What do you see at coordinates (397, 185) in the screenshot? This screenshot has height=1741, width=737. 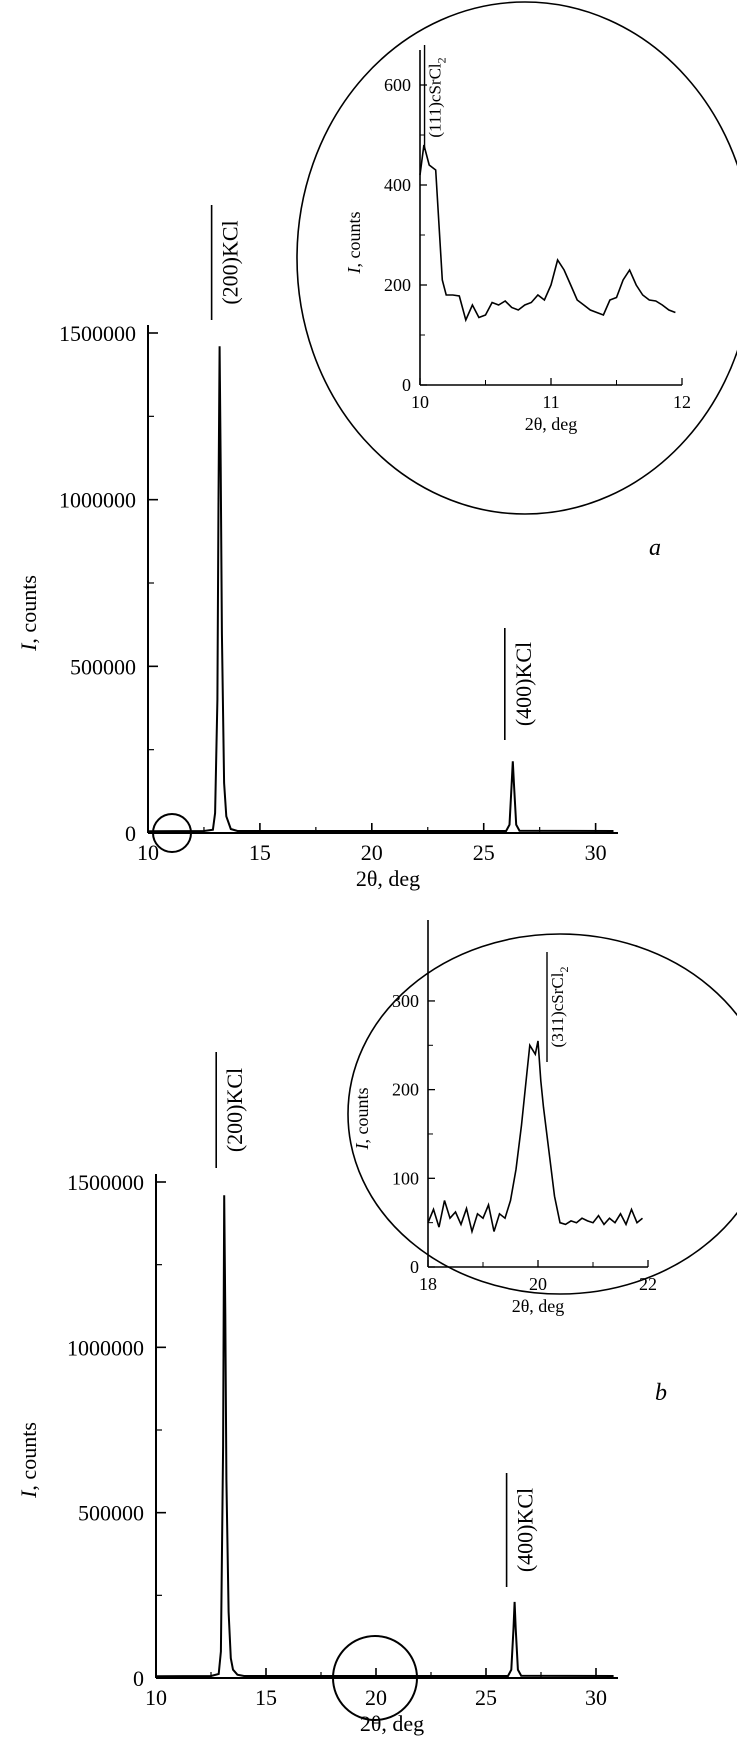 I see `inset-y-tick-label: 400` at bounding box center [397, 185].